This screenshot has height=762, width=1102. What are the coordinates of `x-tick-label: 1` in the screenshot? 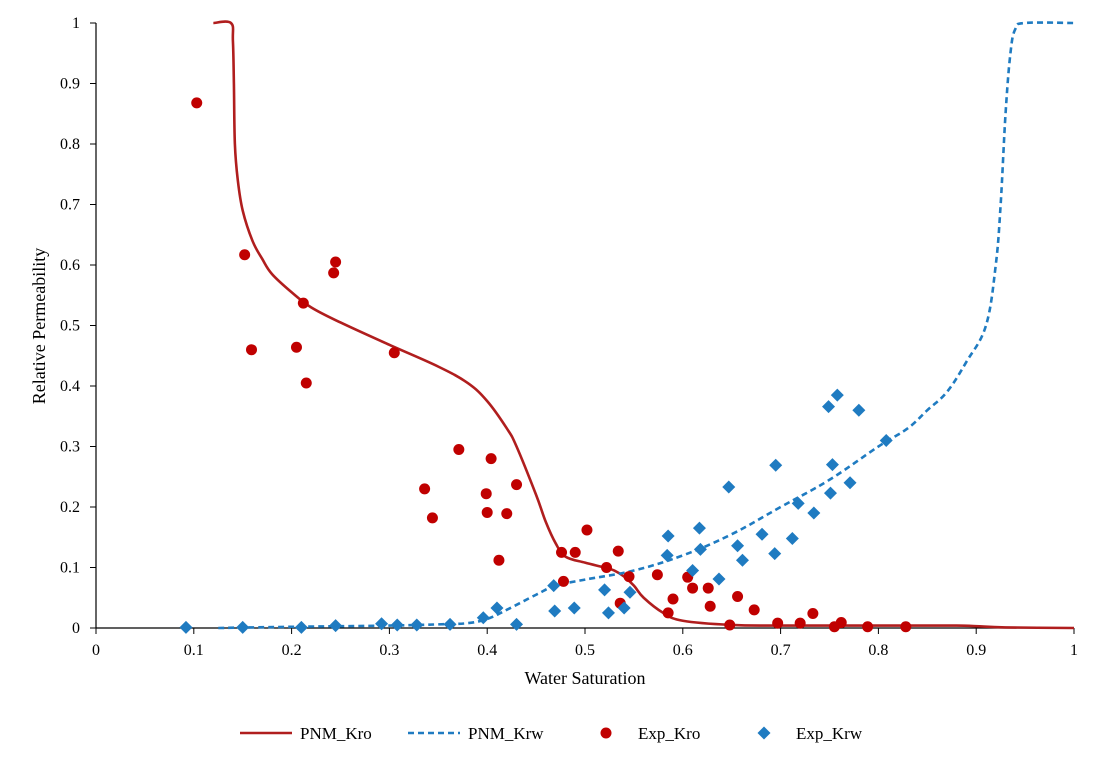 It's located at (1074, 650).